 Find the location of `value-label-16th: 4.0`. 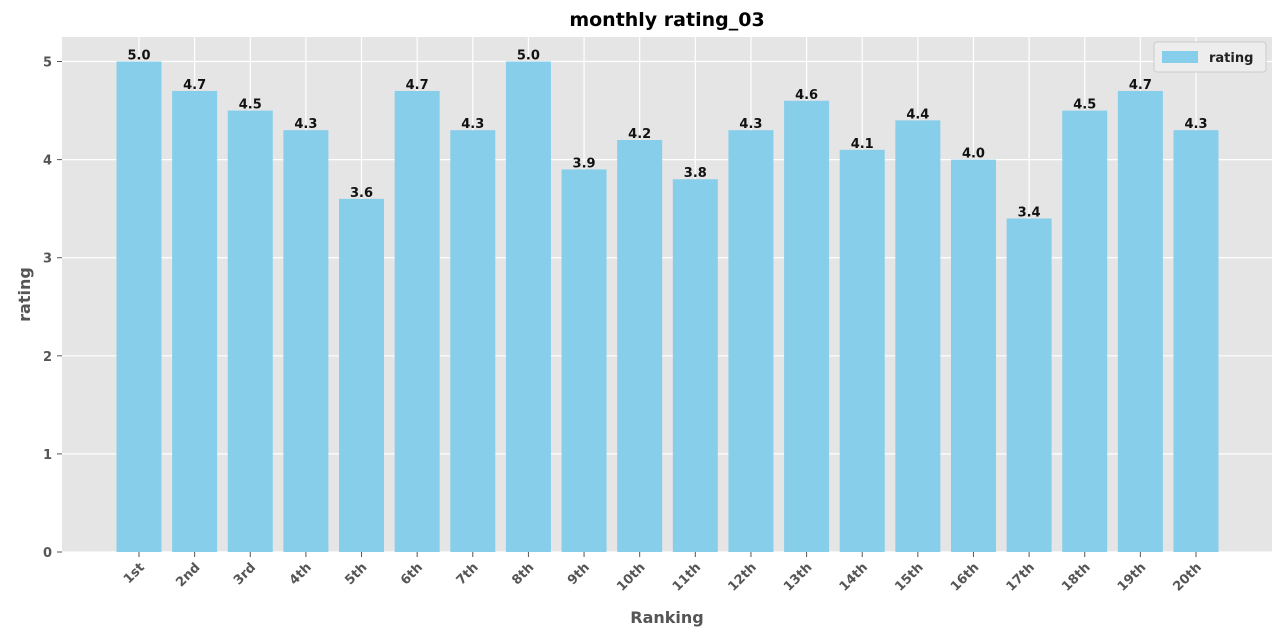

value-label-16th: 4.0 is located at coordinates (973, 154).